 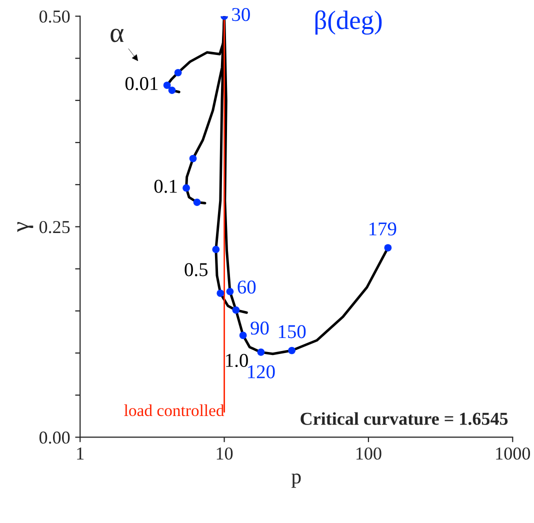 What do you see at coordinates (261, 371) in the screenshot?
I see `annotation: 120` at bounding box center [261, 371].